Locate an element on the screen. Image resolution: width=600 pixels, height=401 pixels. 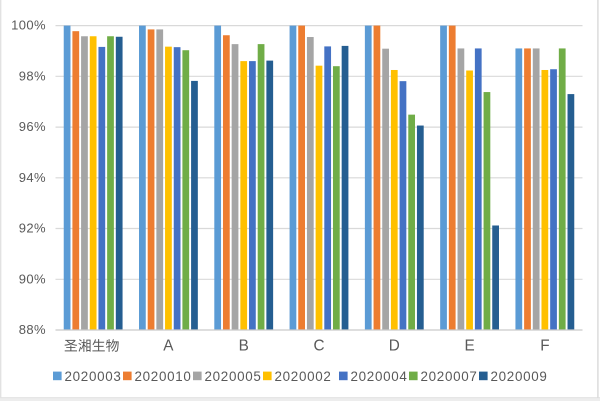
svg-text: 98% is located at coordinates (32, 75).